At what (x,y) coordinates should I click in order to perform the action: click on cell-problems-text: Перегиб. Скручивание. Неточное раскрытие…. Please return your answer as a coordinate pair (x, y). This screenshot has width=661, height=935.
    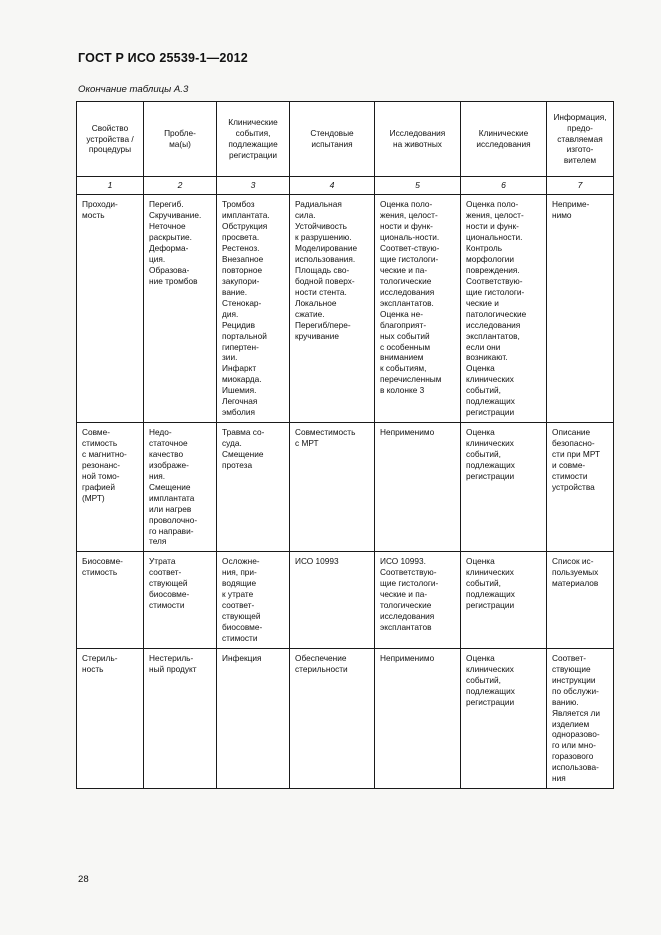
    Looking at the image, I should click on (175, 242).